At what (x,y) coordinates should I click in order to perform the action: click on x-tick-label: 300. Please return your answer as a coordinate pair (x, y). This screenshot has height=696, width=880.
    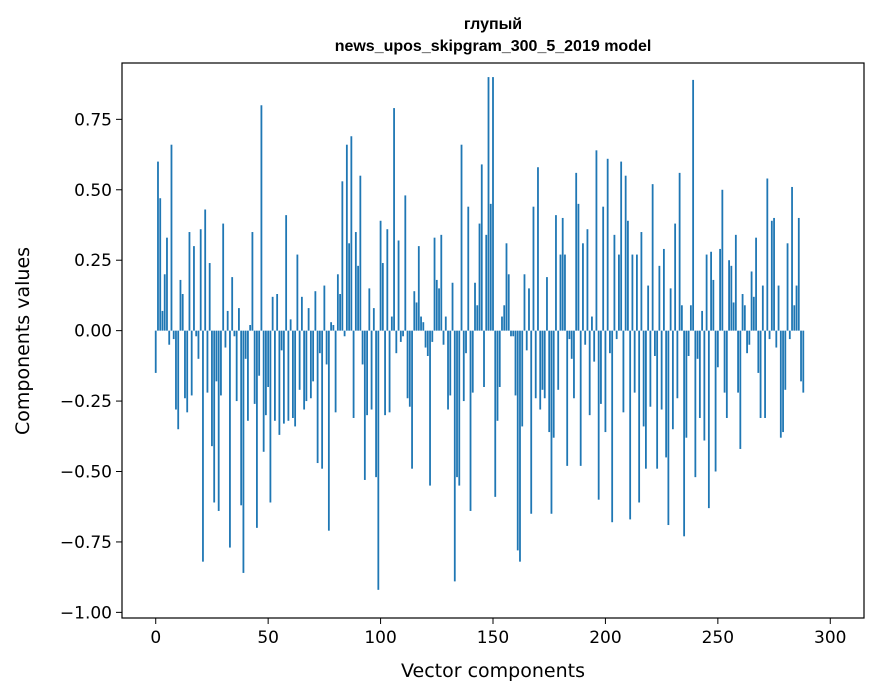
    Looking at the image, I should click on (830, 638).